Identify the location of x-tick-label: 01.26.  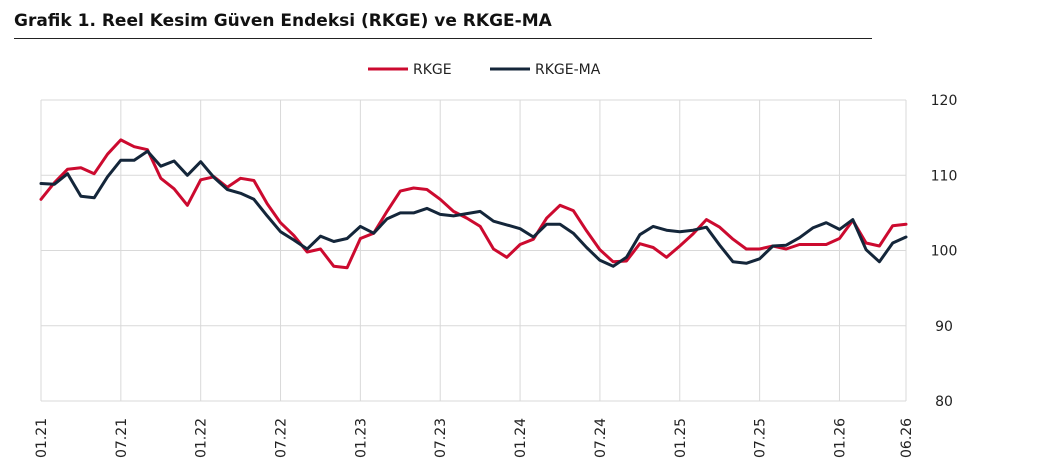
(840, 438).